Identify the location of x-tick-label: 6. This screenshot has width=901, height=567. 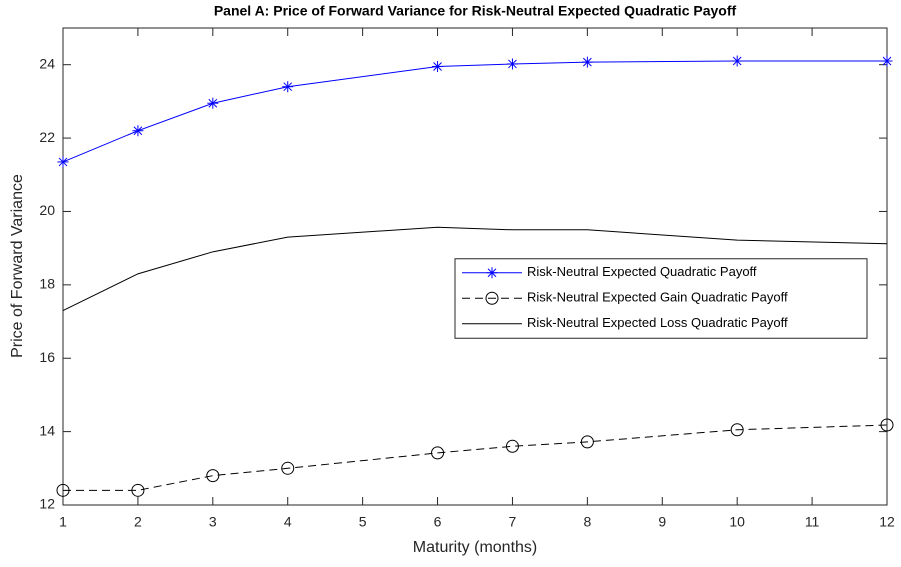
(438, 522).